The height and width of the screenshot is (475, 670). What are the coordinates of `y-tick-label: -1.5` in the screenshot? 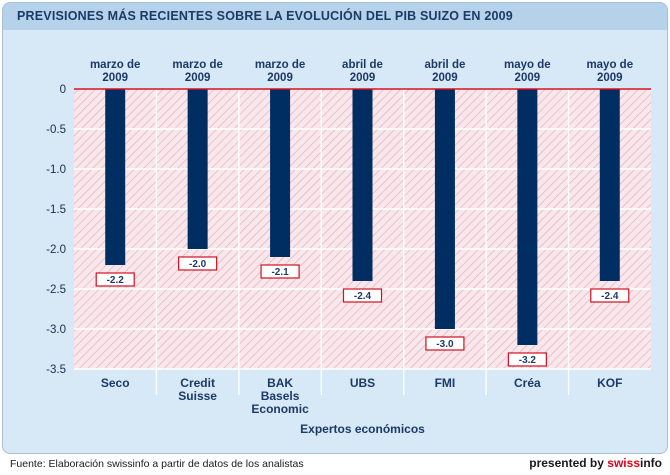 It's located at (56, 210).